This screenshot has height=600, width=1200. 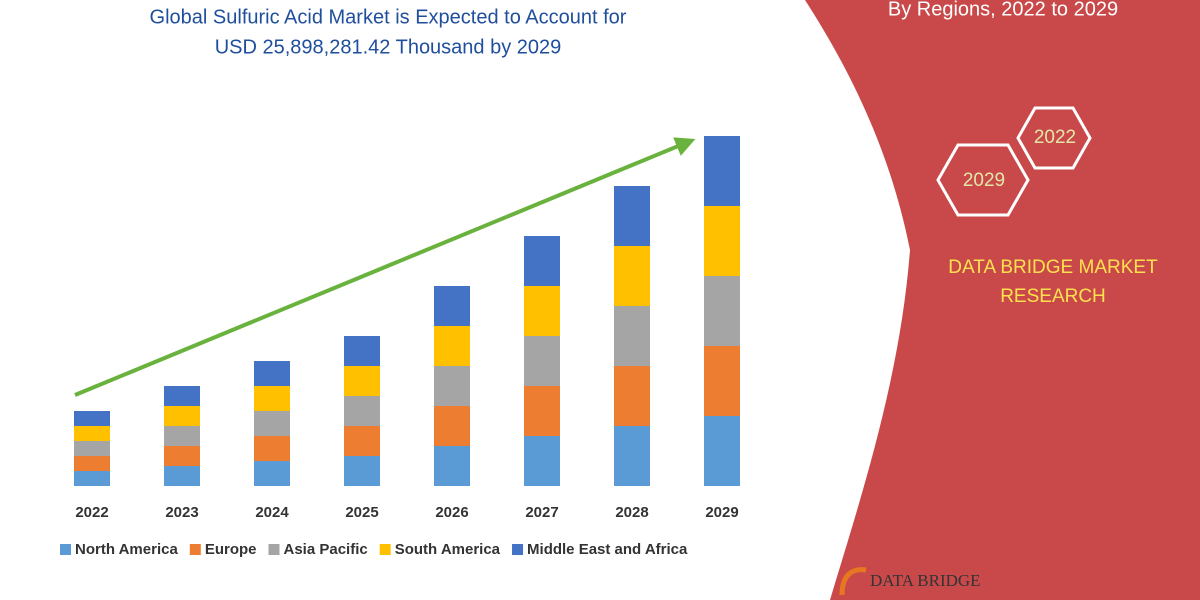 I want to click on logo-text: DATA BRIDGE, so click(x=925, y=580).